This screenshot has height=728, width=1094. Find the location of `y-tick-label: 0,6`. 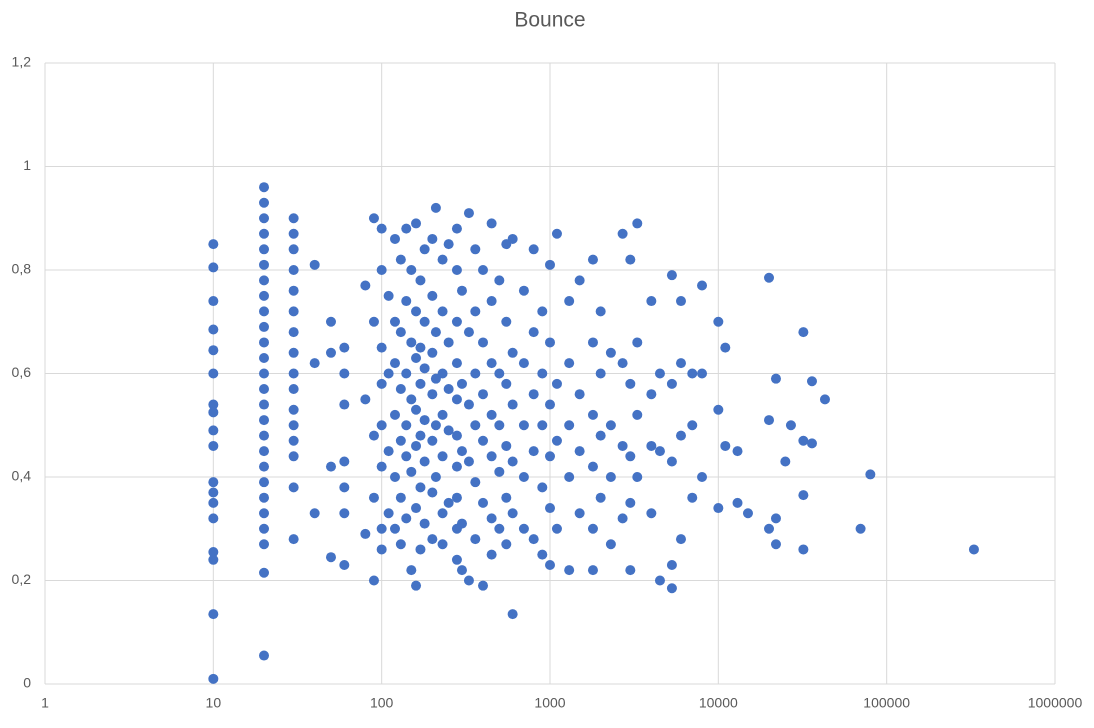

y-tick-label: 0,6 is located at coordinates (22, 372).